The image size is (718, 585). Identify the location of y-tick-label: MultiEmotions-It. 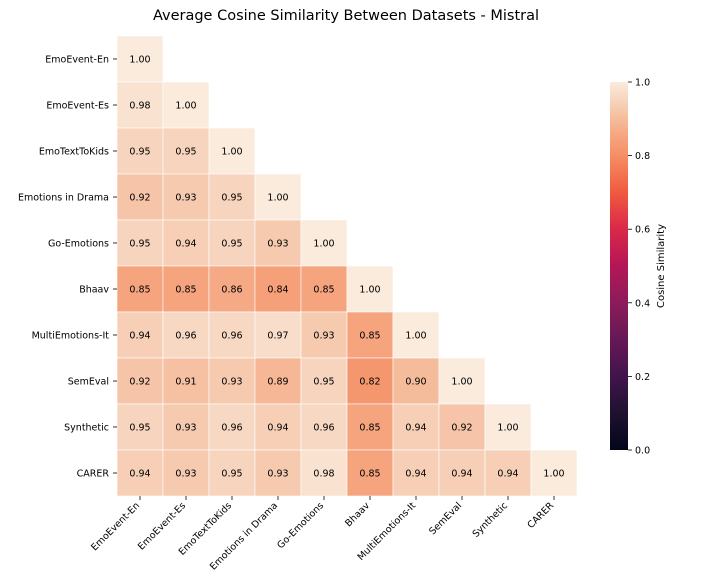
(71, 336).